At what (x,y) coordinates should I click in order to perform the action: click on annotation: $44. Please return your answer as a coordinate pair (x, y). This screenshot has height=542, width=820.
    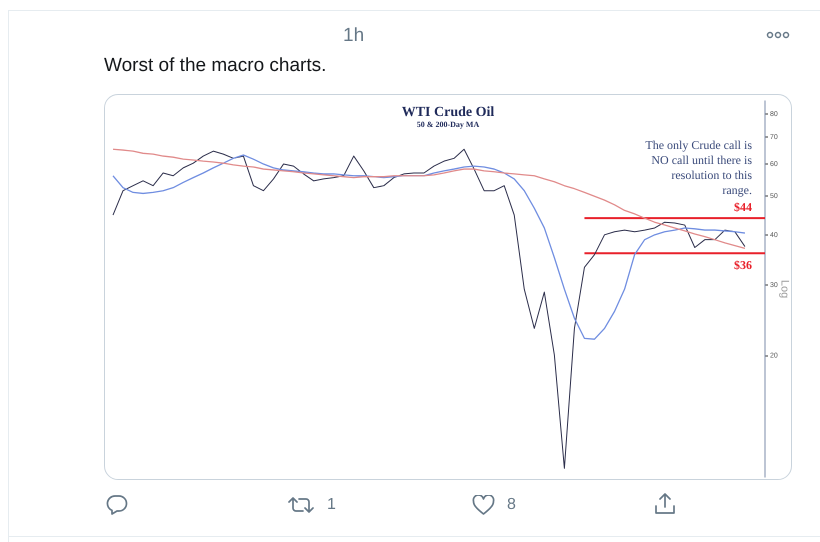
    Looking at the image, I should click on (743, 207).